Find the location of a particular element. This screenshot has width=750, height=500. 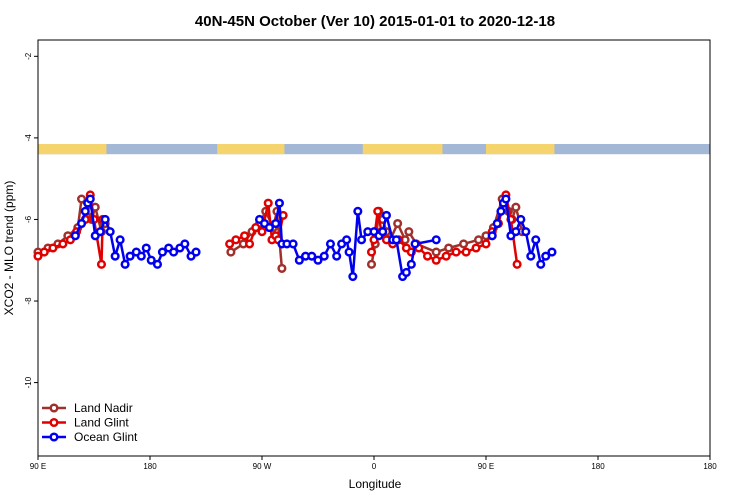

legend-label: Land Glint is located at coordinates (101, 423).